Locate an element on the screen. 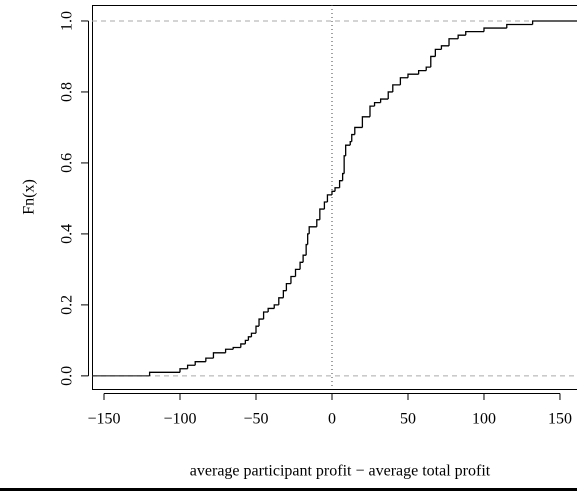 Image resolution: width=577 pixels, height=491 pixels. x-tick-label: −150 is located at coordinates (103, 419).